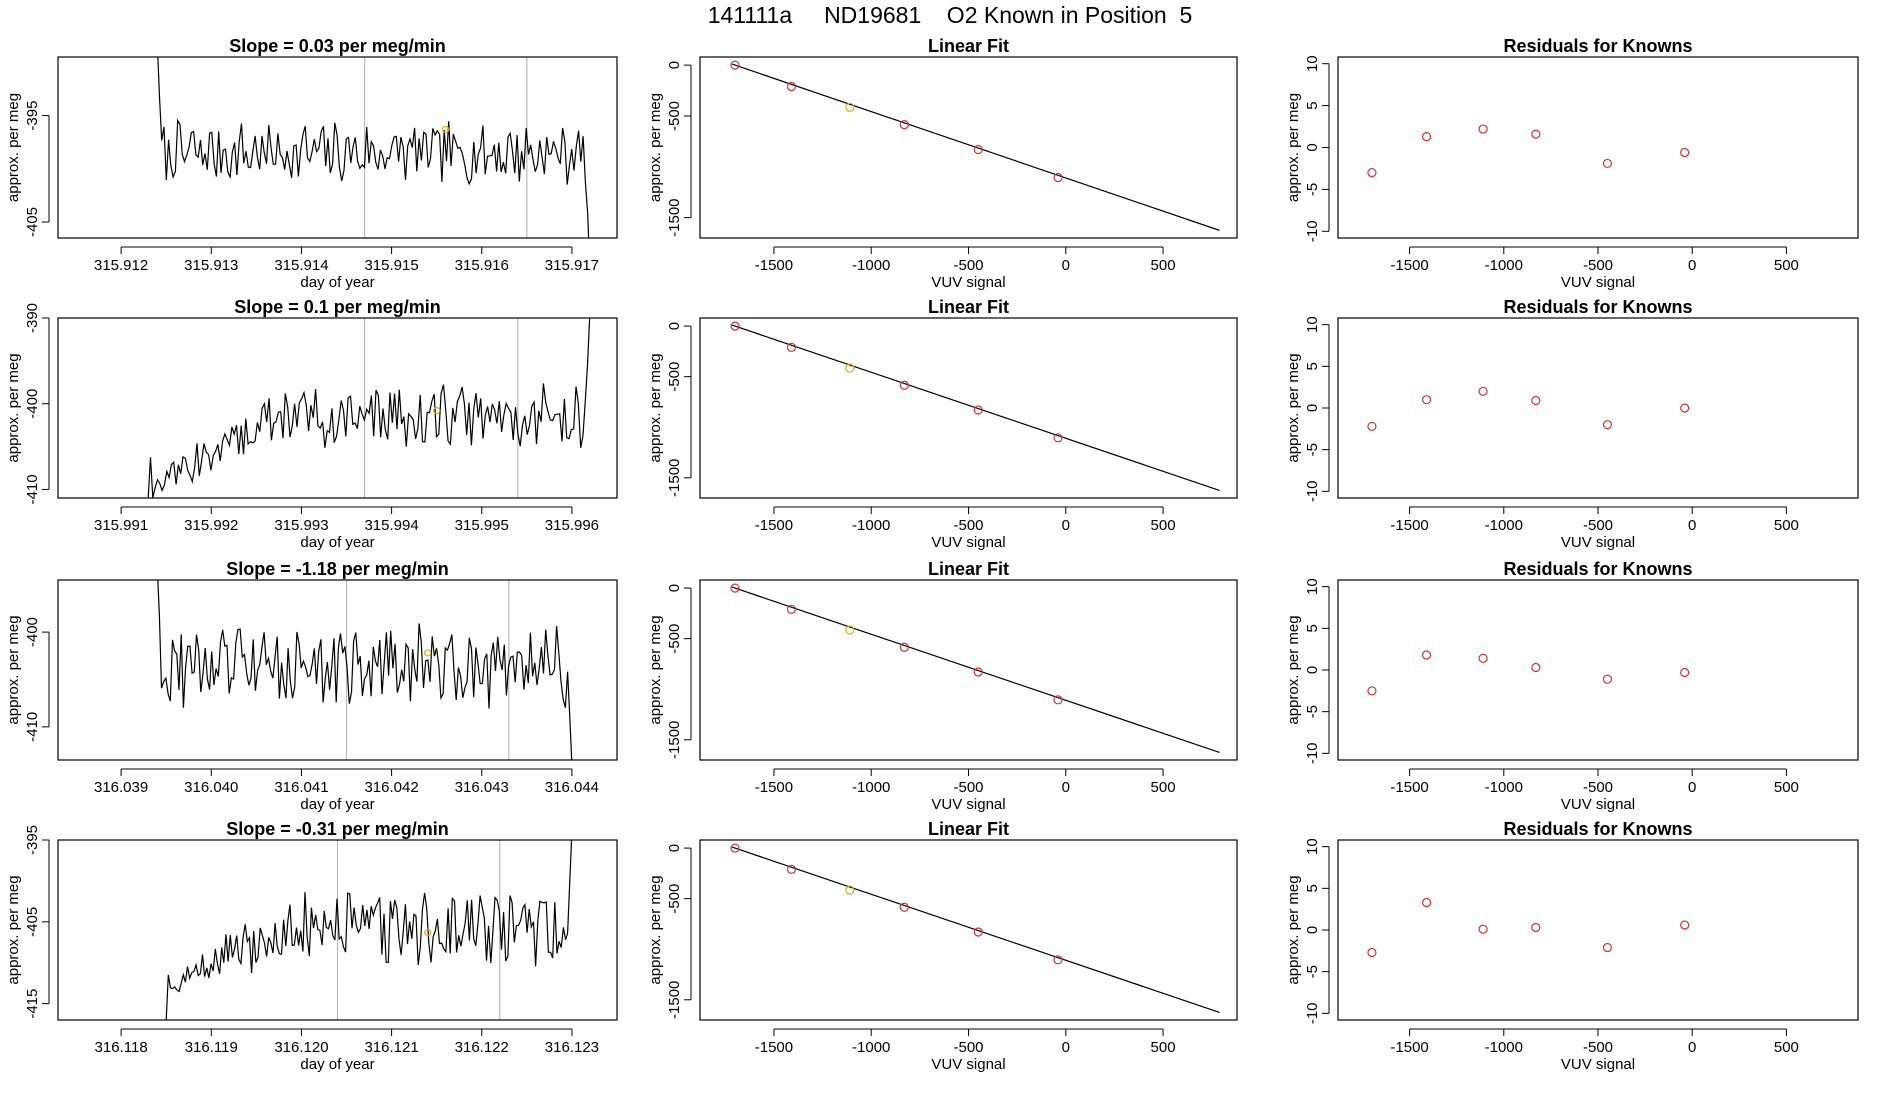 This screenshot has width=1900, height=1100. Describe the element at coordinates (572, 1047) in the screenshot. I see `x-tick-label: 316.123` at that location.